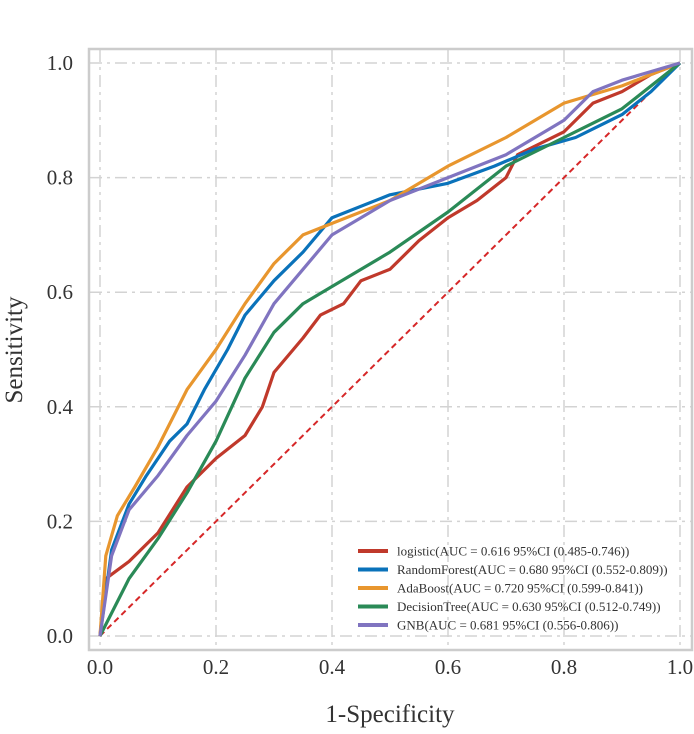 The image size is (694, 734). What do you see at coordinates (14, 349) in the screenshot?
I see `y-axis-label: Sensitivity` at bounding box center [14, 349].